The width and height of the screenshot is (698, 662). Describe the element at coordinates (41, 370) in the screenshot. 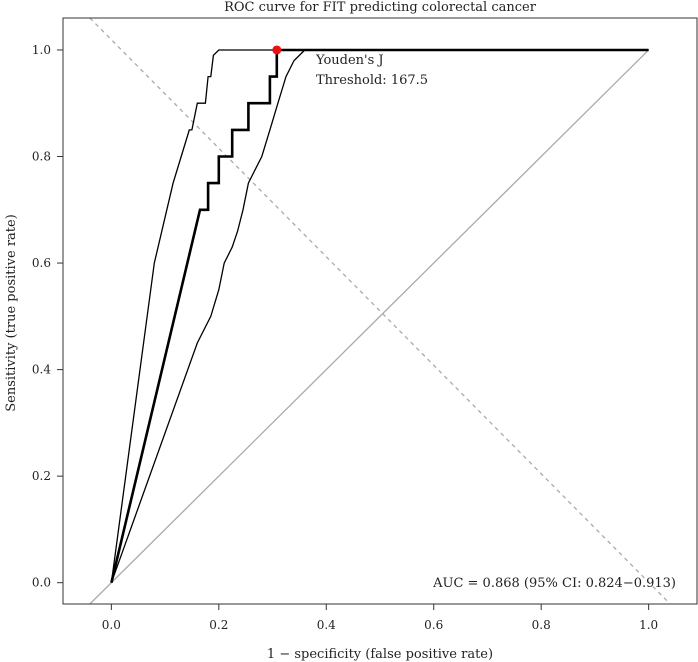

I see `y-tick-label: 0.4` at that location.